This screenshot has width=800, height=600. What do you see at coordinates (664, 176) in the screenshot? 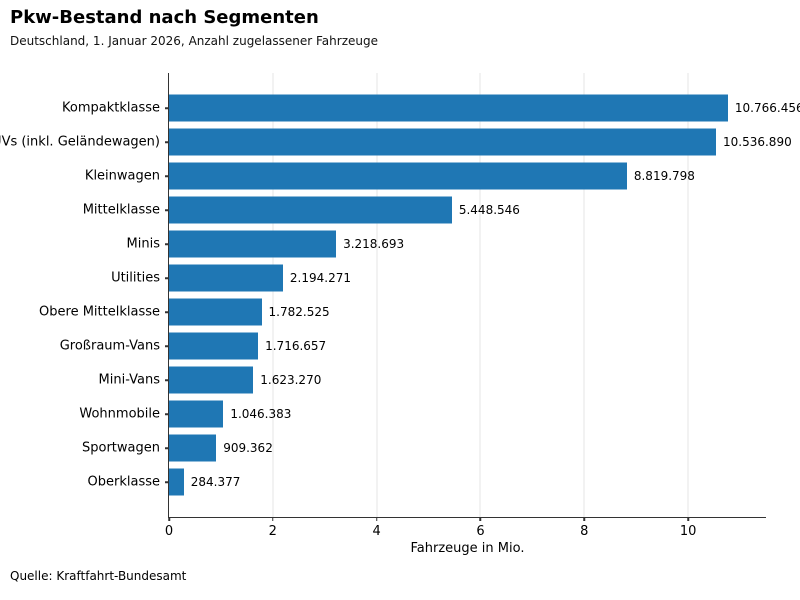
I see `bar-value-label: 8.819.798` at bounding box center [664, 176].